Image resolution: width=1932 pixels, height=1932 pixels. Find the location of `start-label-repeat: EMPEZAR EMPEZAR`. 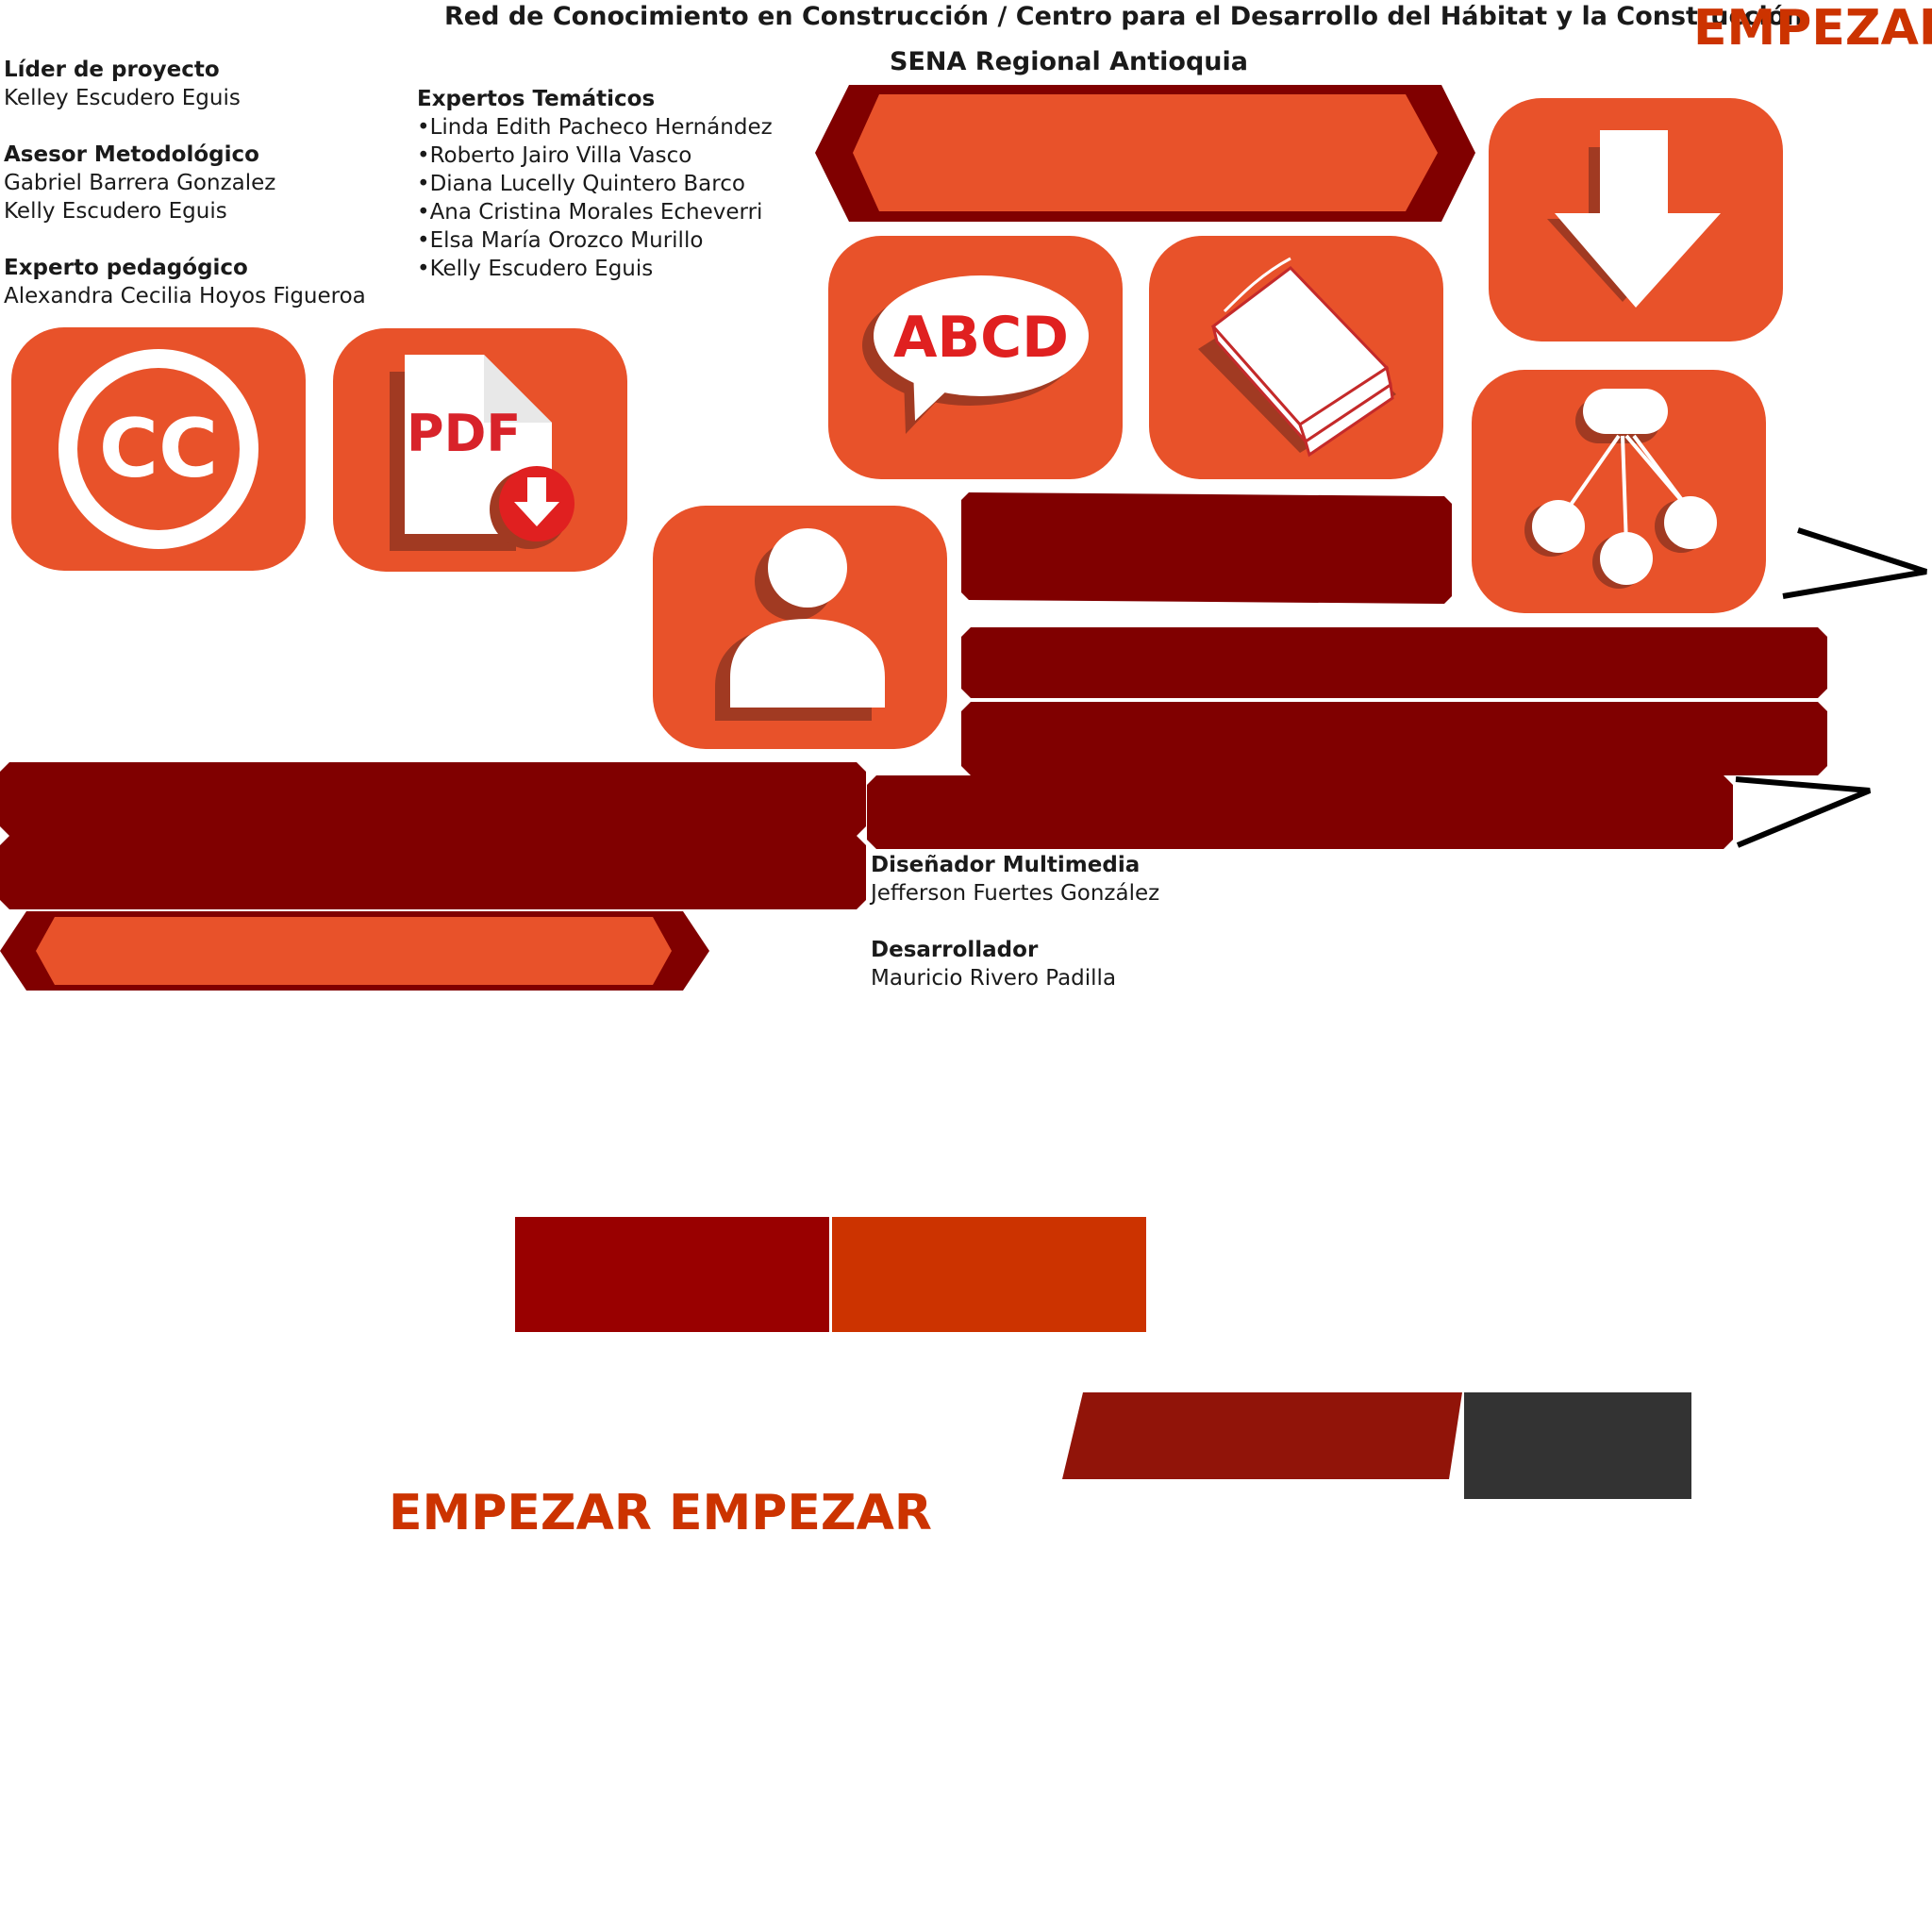

start-label-repeat: EMPEZAR EMPEZAR is located at coordinates (660, 1513).